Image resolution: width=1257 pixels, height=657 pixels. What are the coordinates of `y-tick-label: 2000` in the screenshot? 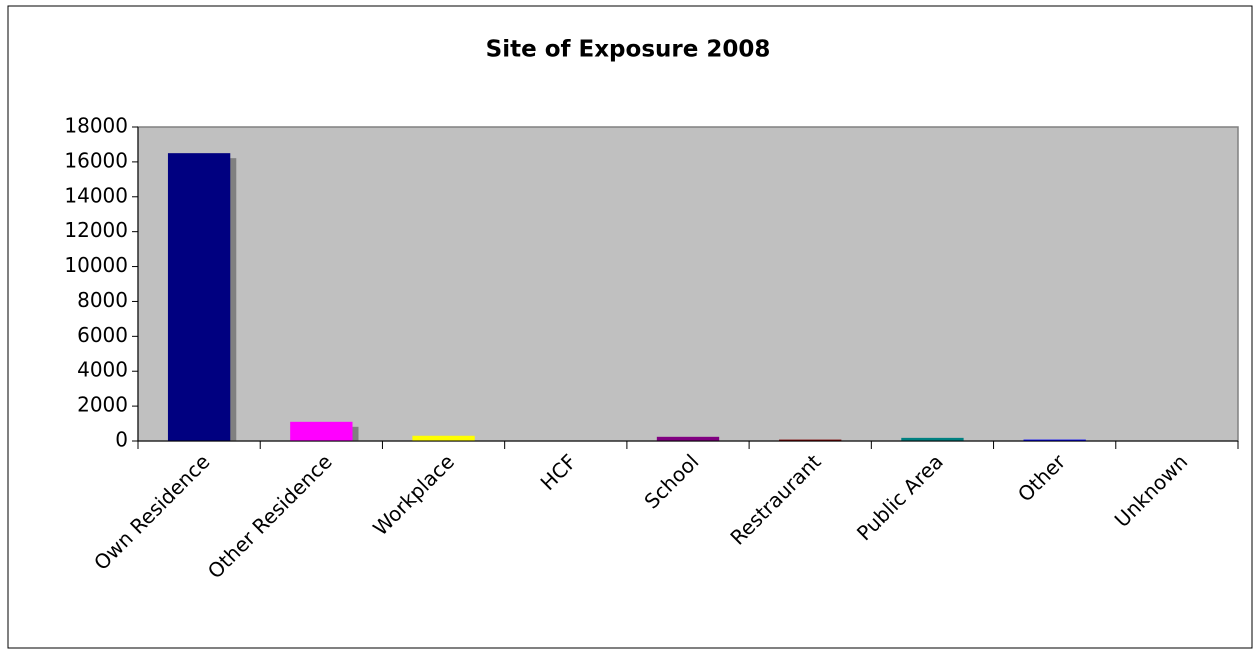 It's located at (102, 405).